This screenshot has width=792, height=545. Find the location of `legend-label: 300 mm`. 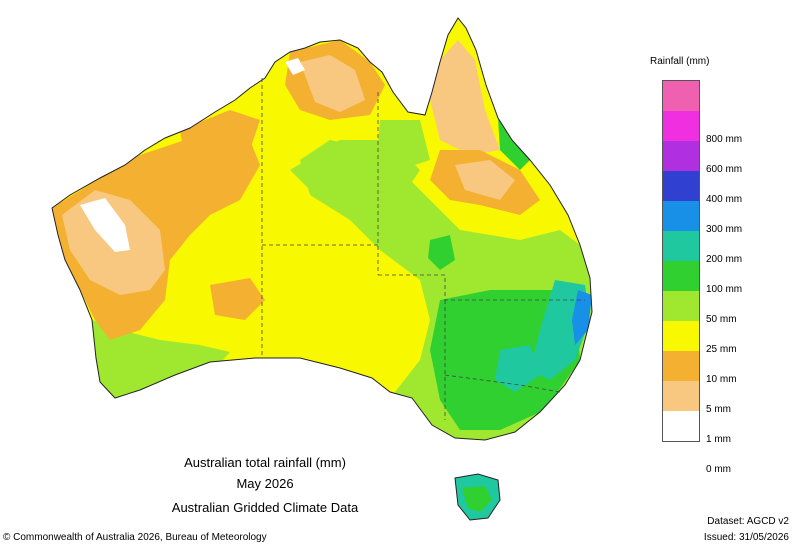

legend-label: 300 mm is located at coordinates (724, 229).